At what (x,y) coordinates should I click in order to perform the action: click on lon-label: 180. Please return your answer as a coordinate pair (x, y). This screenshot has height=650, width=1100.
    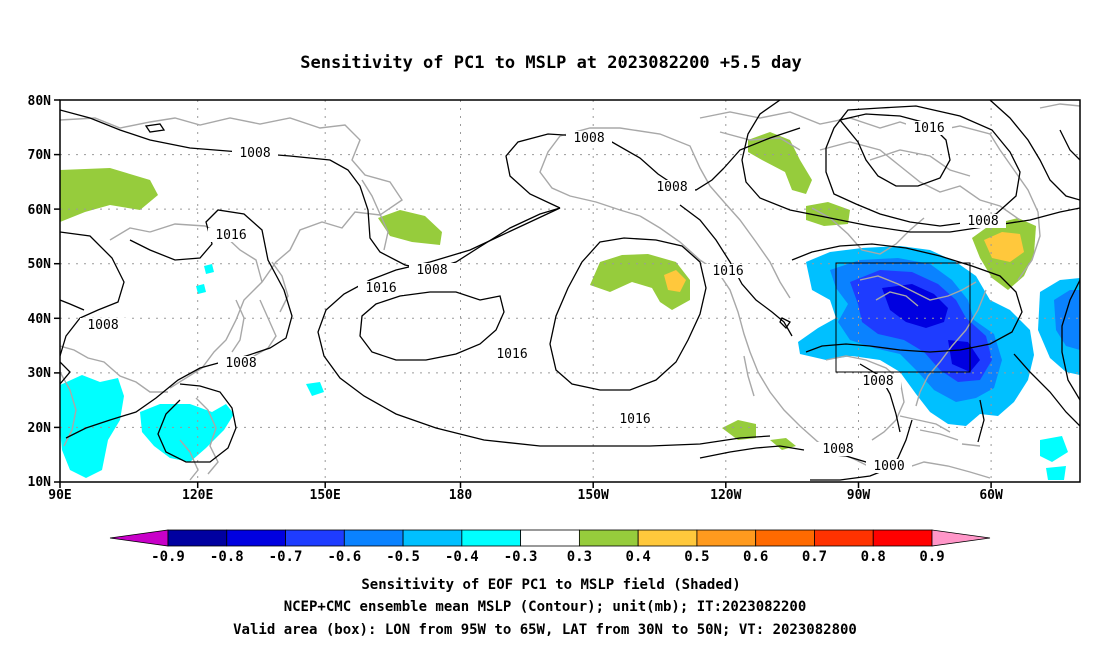
    Looking at the image, I should click on (461, 495).